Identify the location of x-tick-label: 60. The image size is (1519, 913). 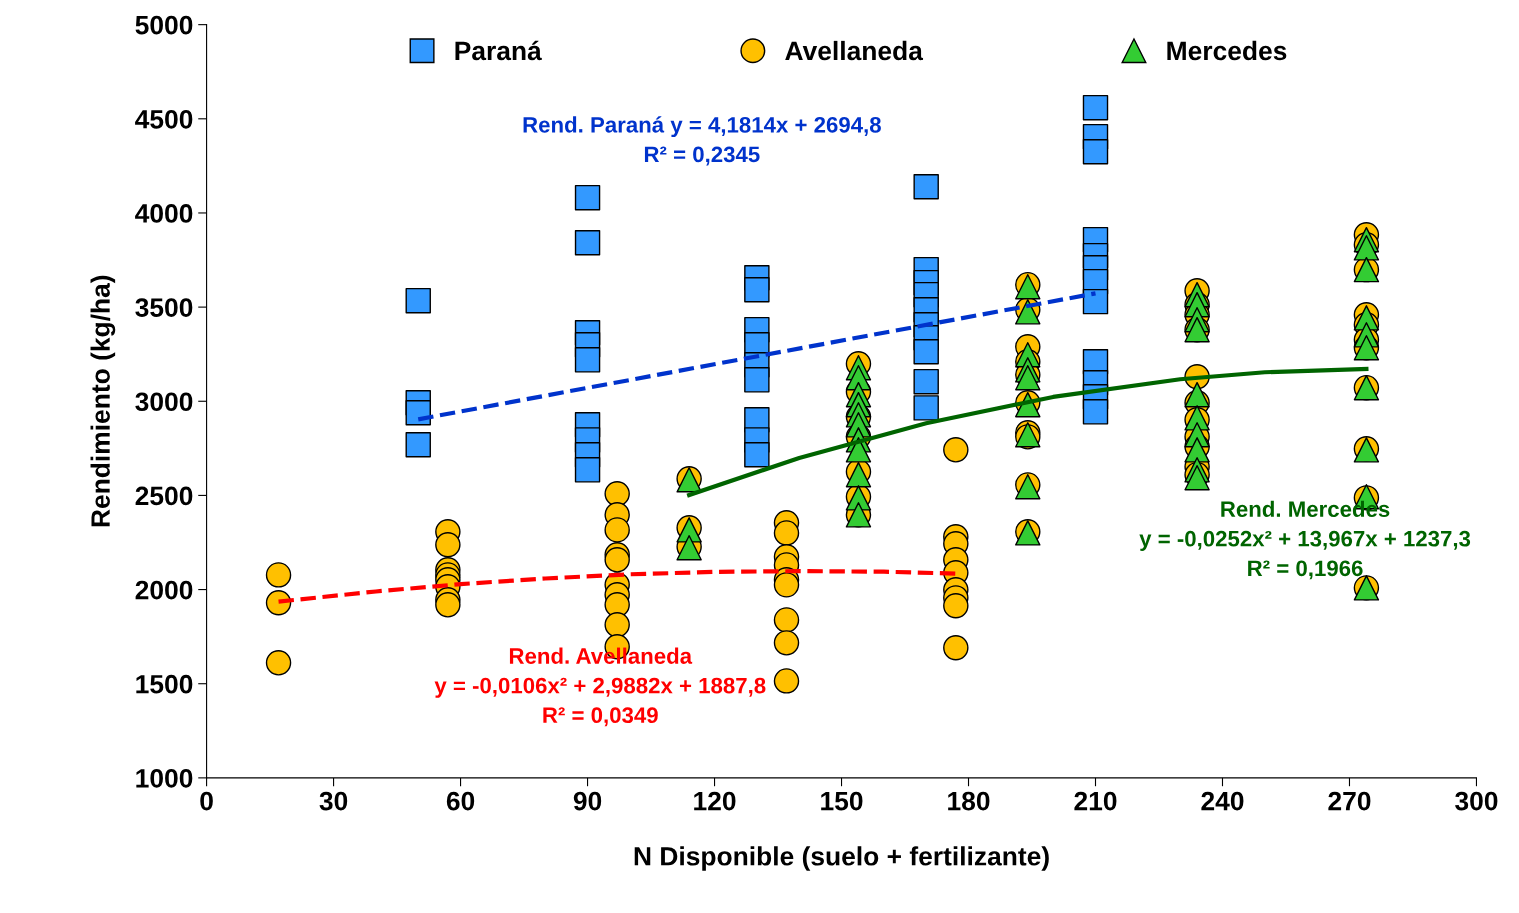
(460, 801).